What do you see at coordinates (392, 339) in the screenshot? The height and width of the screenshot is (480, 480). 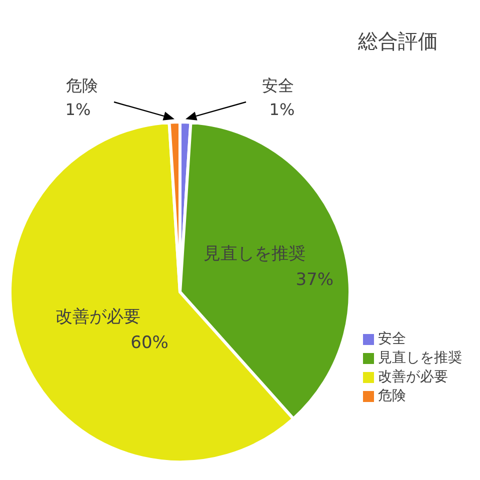 I see `legend-label: 安全` at bounding box center [392, 339].